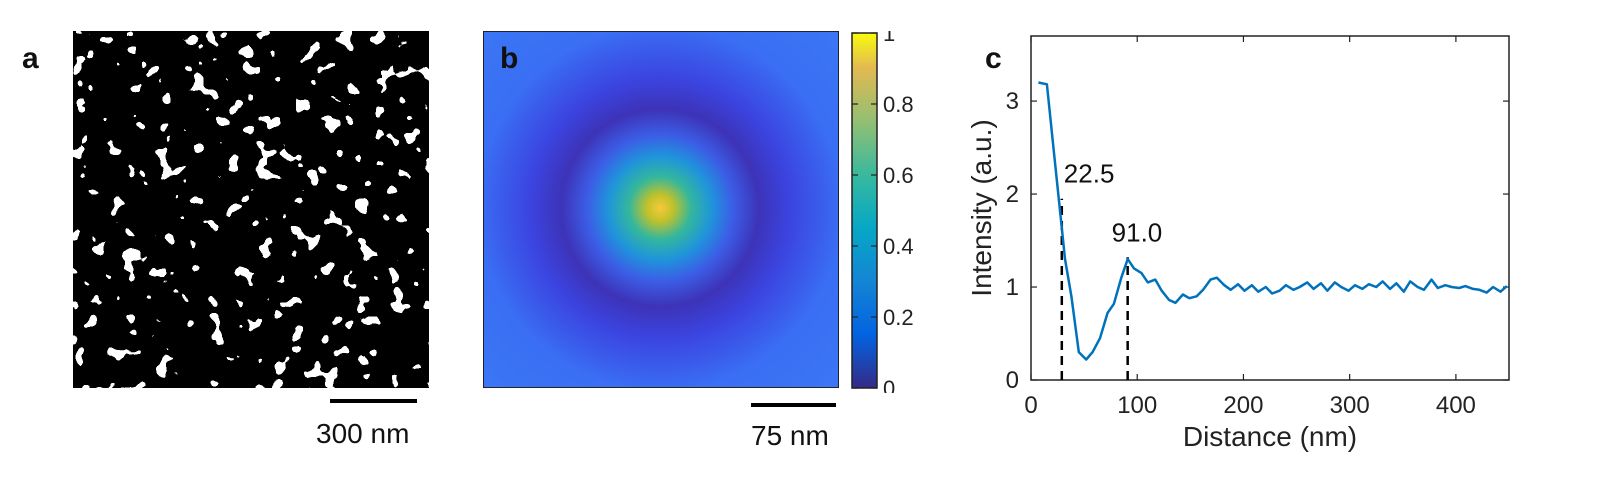  What do you see at coordinates (30, 58) in the screenshot?
I see `panel-a-letter: a` at bounding box center [30, 58].